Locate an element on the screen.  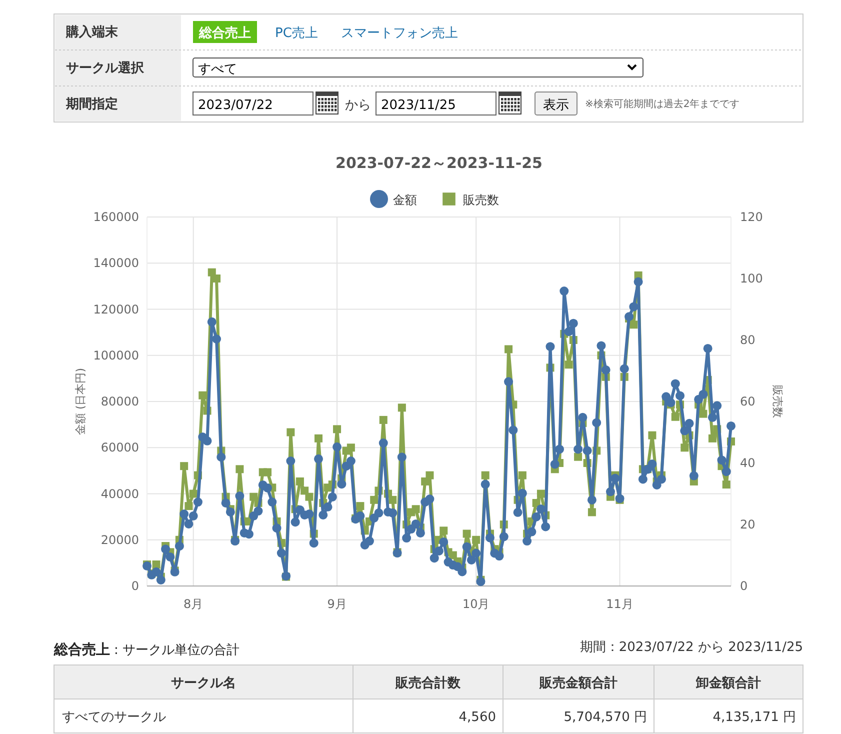
y2-tick-label: 40 is located at coordinates (748, 463).